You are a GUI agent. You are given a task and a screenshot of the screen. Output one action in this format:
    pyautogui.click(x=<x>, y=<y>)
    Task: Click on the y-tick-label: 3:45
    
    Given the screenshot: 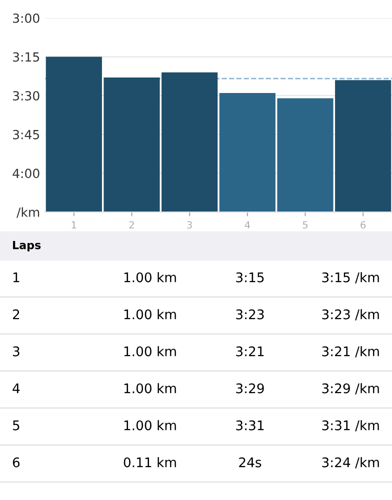 What is the action you would take?
    pyautogui.click(x=26, y=135)
    